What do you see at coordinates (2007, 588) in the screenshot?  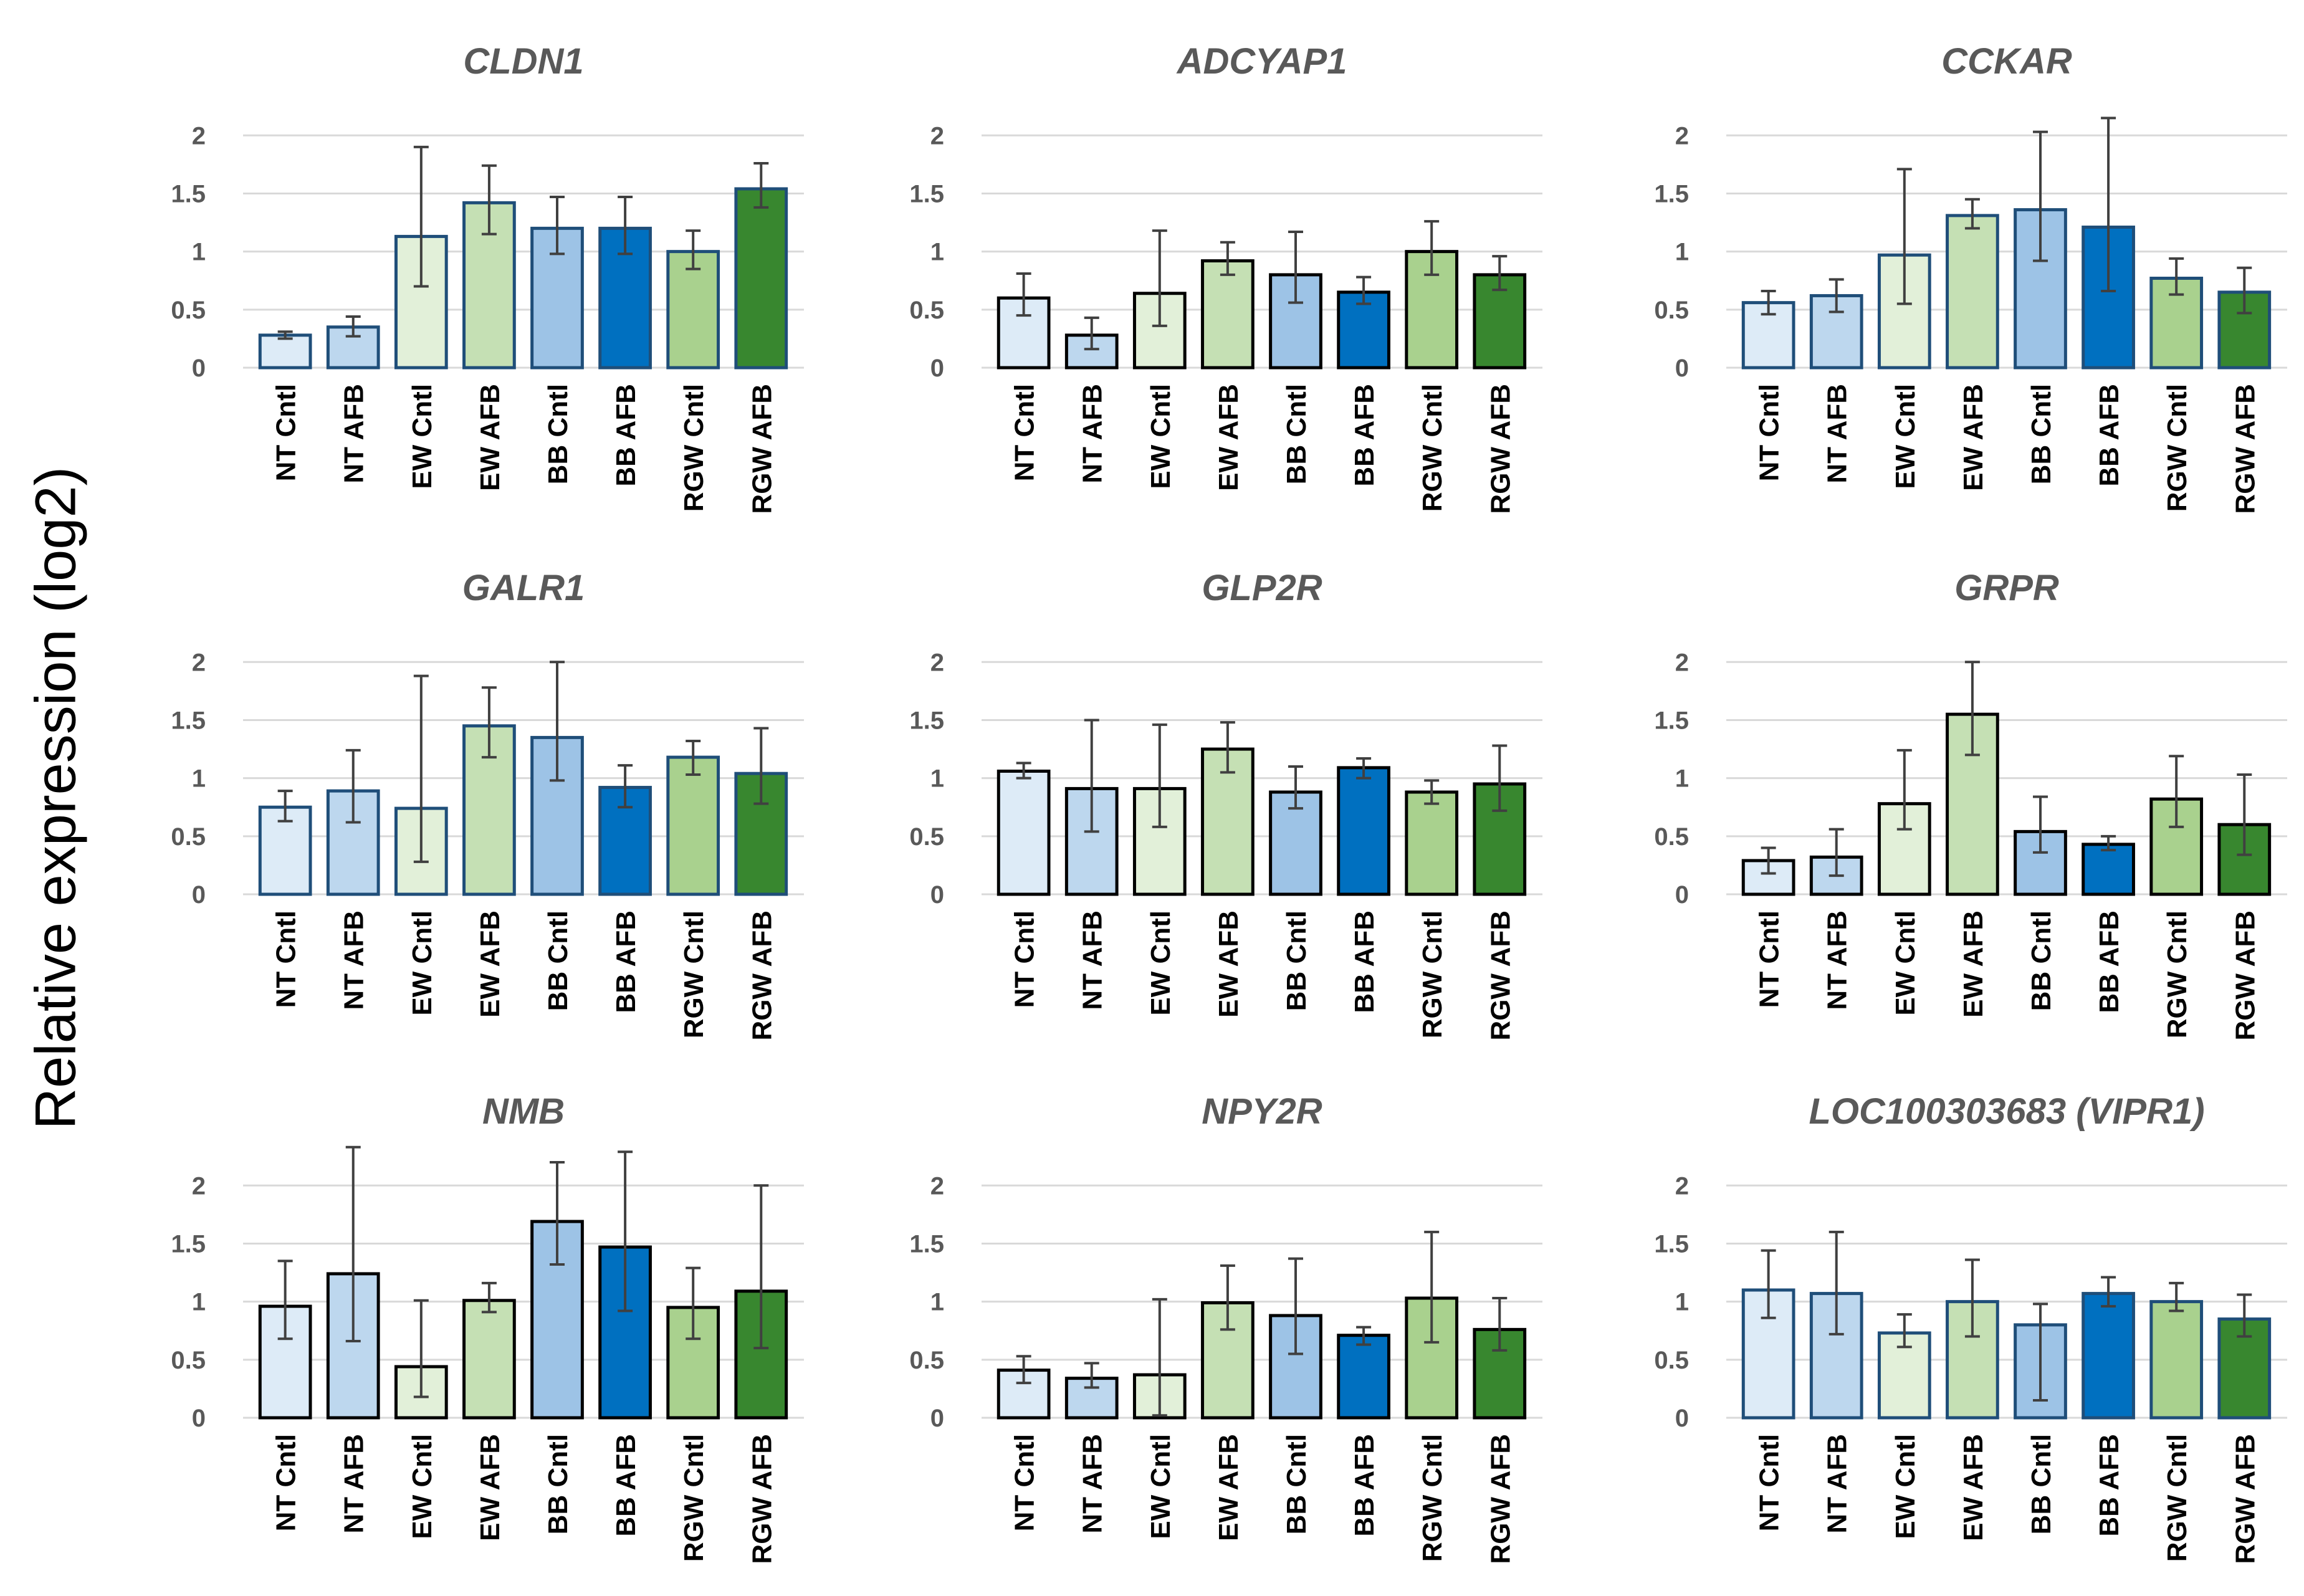 I see `chart-title: GRPR` at bounding box center [2007, 588].